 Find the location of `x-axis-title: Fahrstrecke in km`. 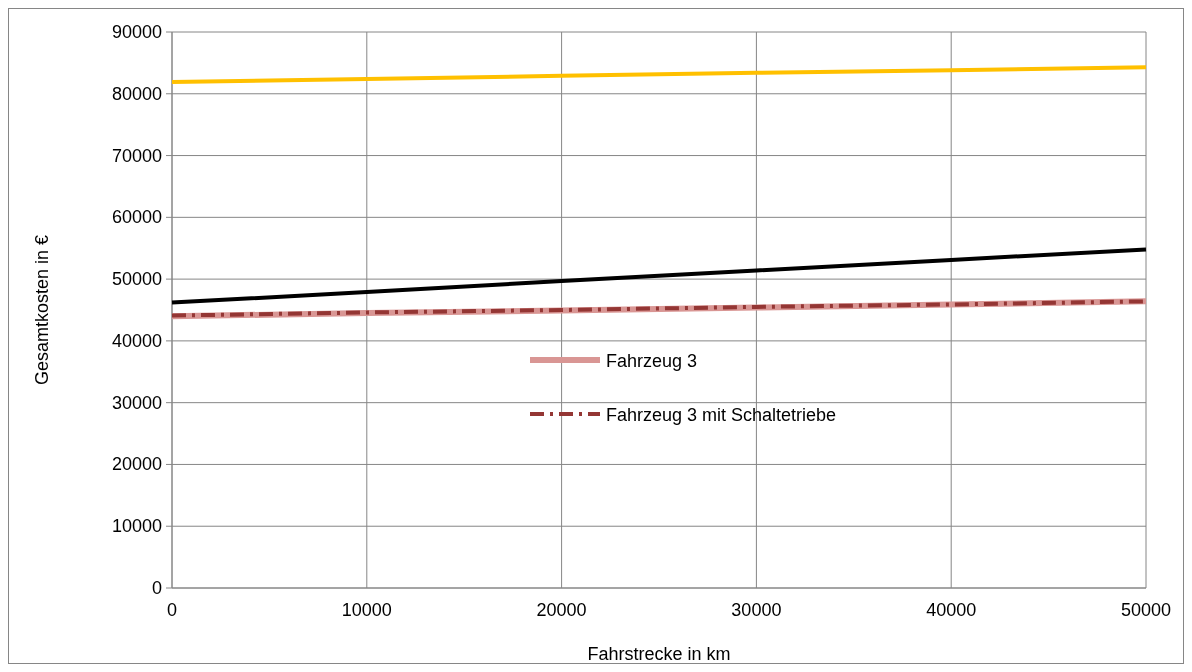

x-axis-title: Fahrstrecke in km is located at coordinates (659, 654).